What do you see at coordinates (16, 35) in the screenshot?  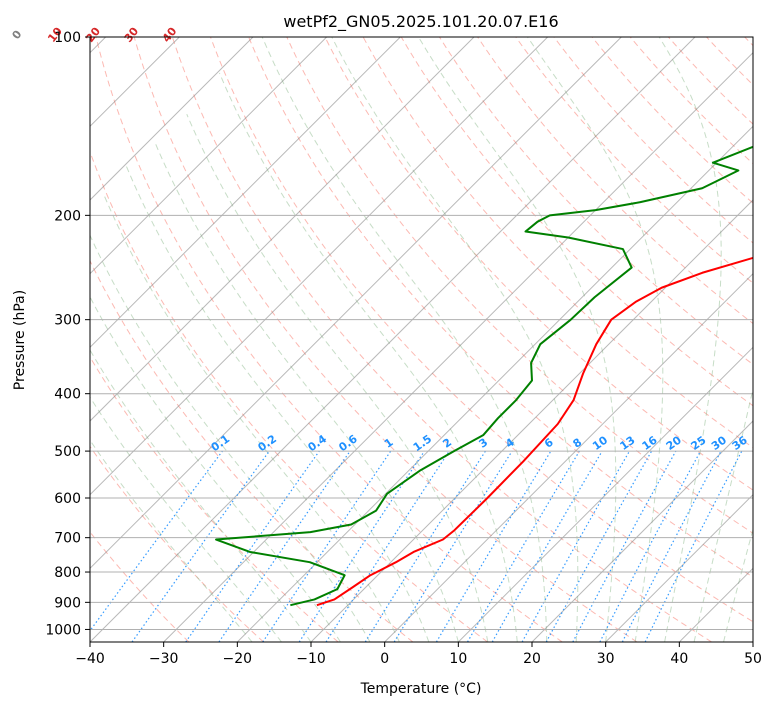 I see `dry-adiabat-label: 0` at bounding box center [16, 35].